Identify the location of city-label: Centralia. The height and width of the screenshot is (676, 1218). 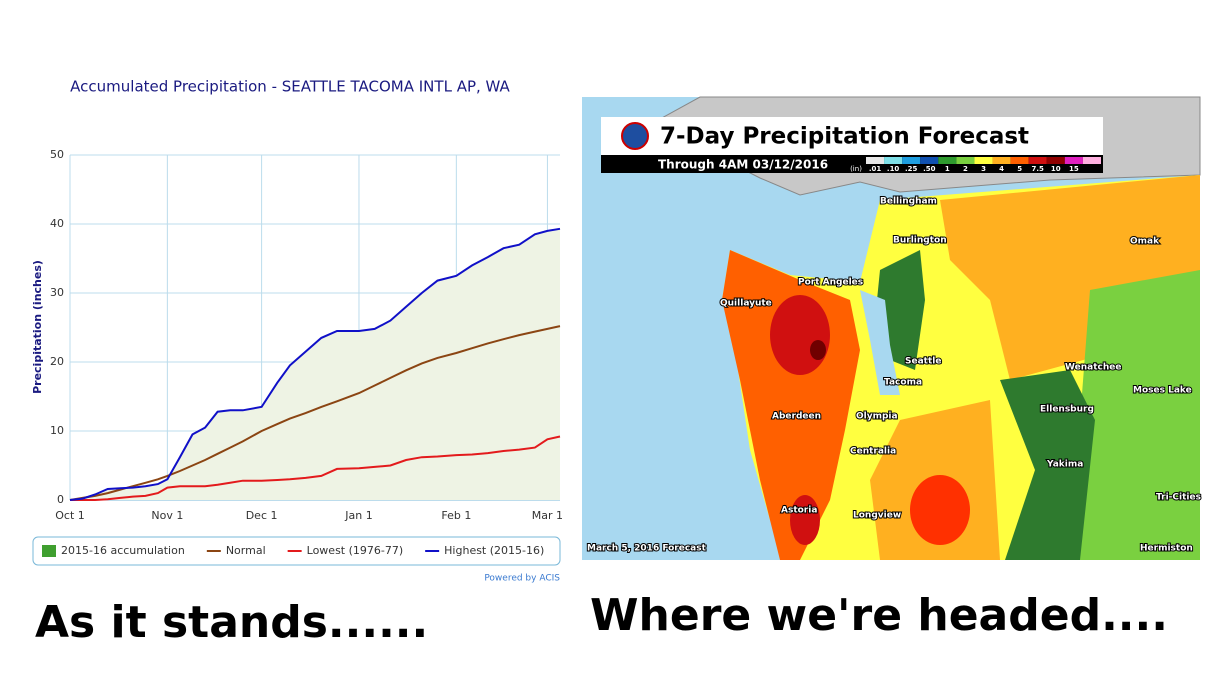
(873, 452).